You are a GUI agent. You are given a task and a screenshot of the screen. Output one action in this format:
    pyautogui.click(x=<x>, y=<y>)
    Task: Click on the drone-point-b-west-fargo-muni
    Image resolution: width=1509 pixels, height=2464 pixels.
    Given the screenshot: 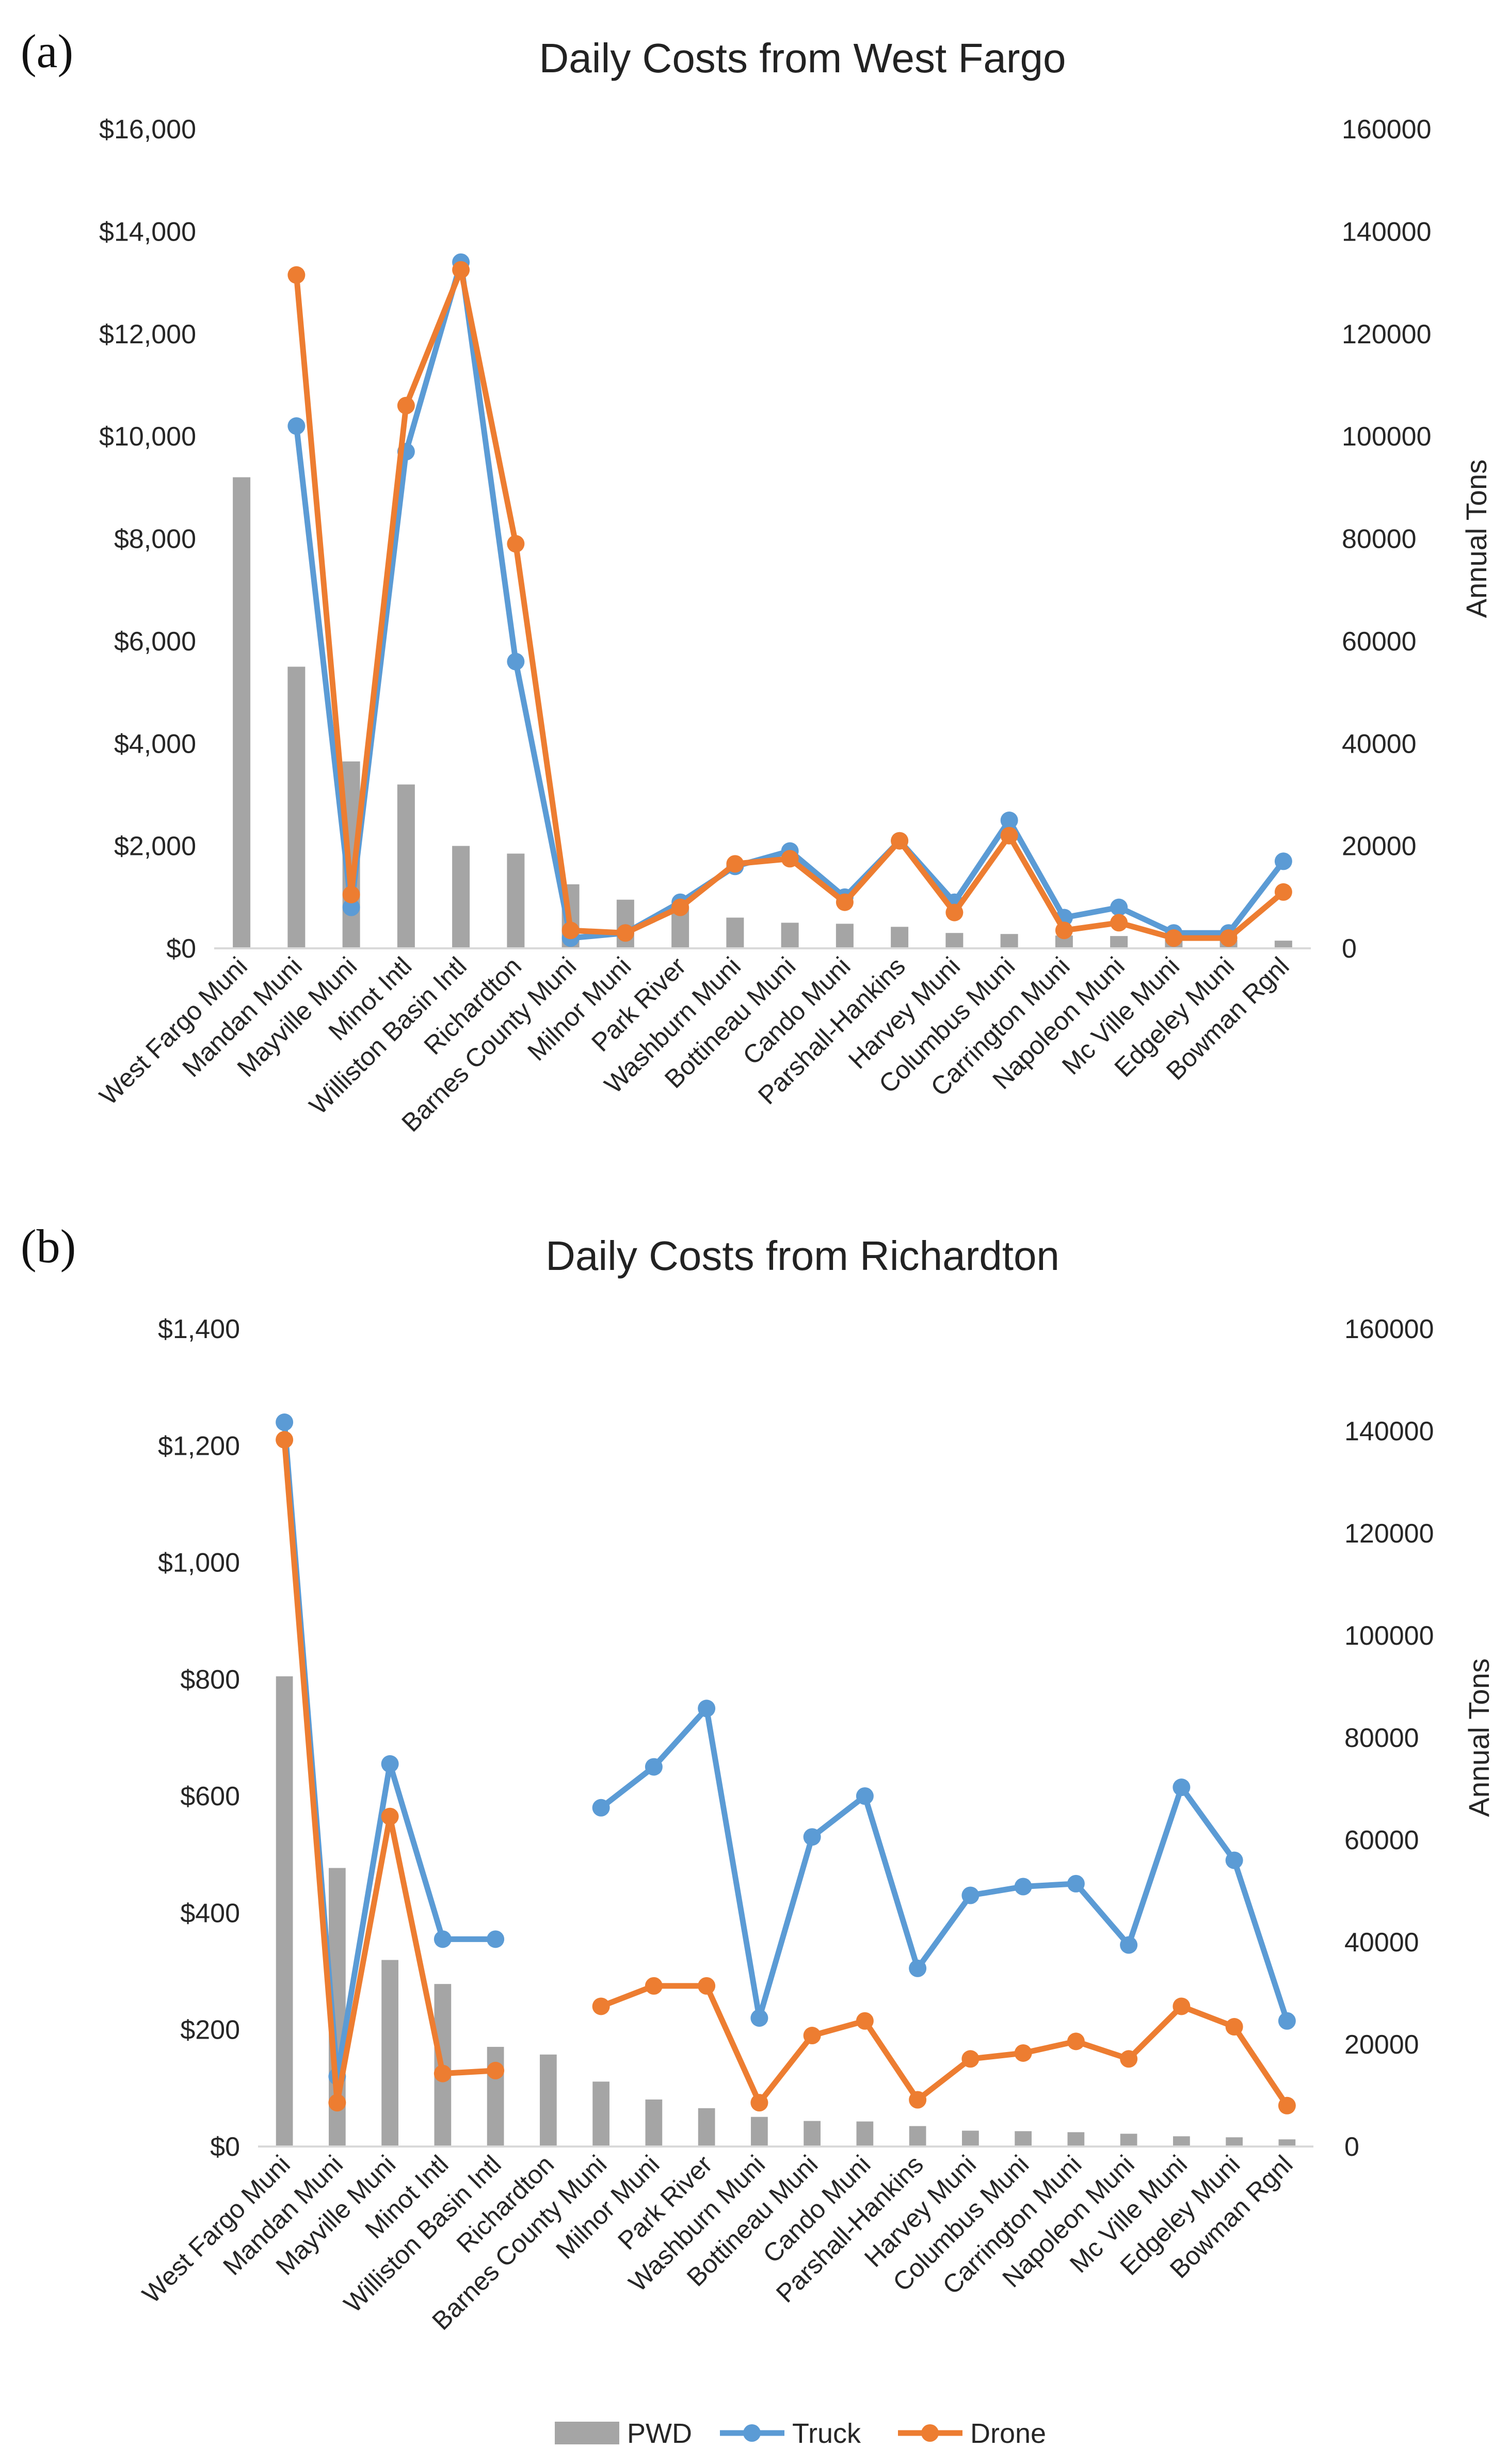 What is the action you would take?
    pyautogui.click(x=285, y=1439)
    